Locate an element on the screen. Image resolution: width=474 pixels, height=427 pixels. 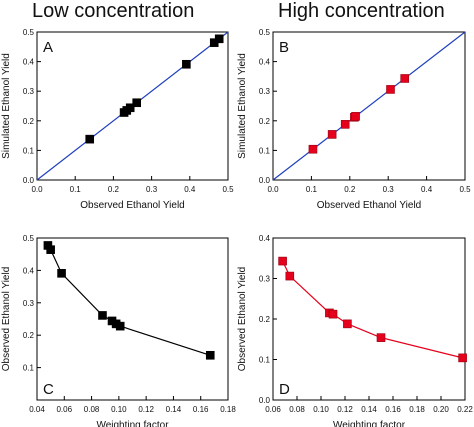
y-tick-label-b: 0.0 is located at coordinates (265, 180).